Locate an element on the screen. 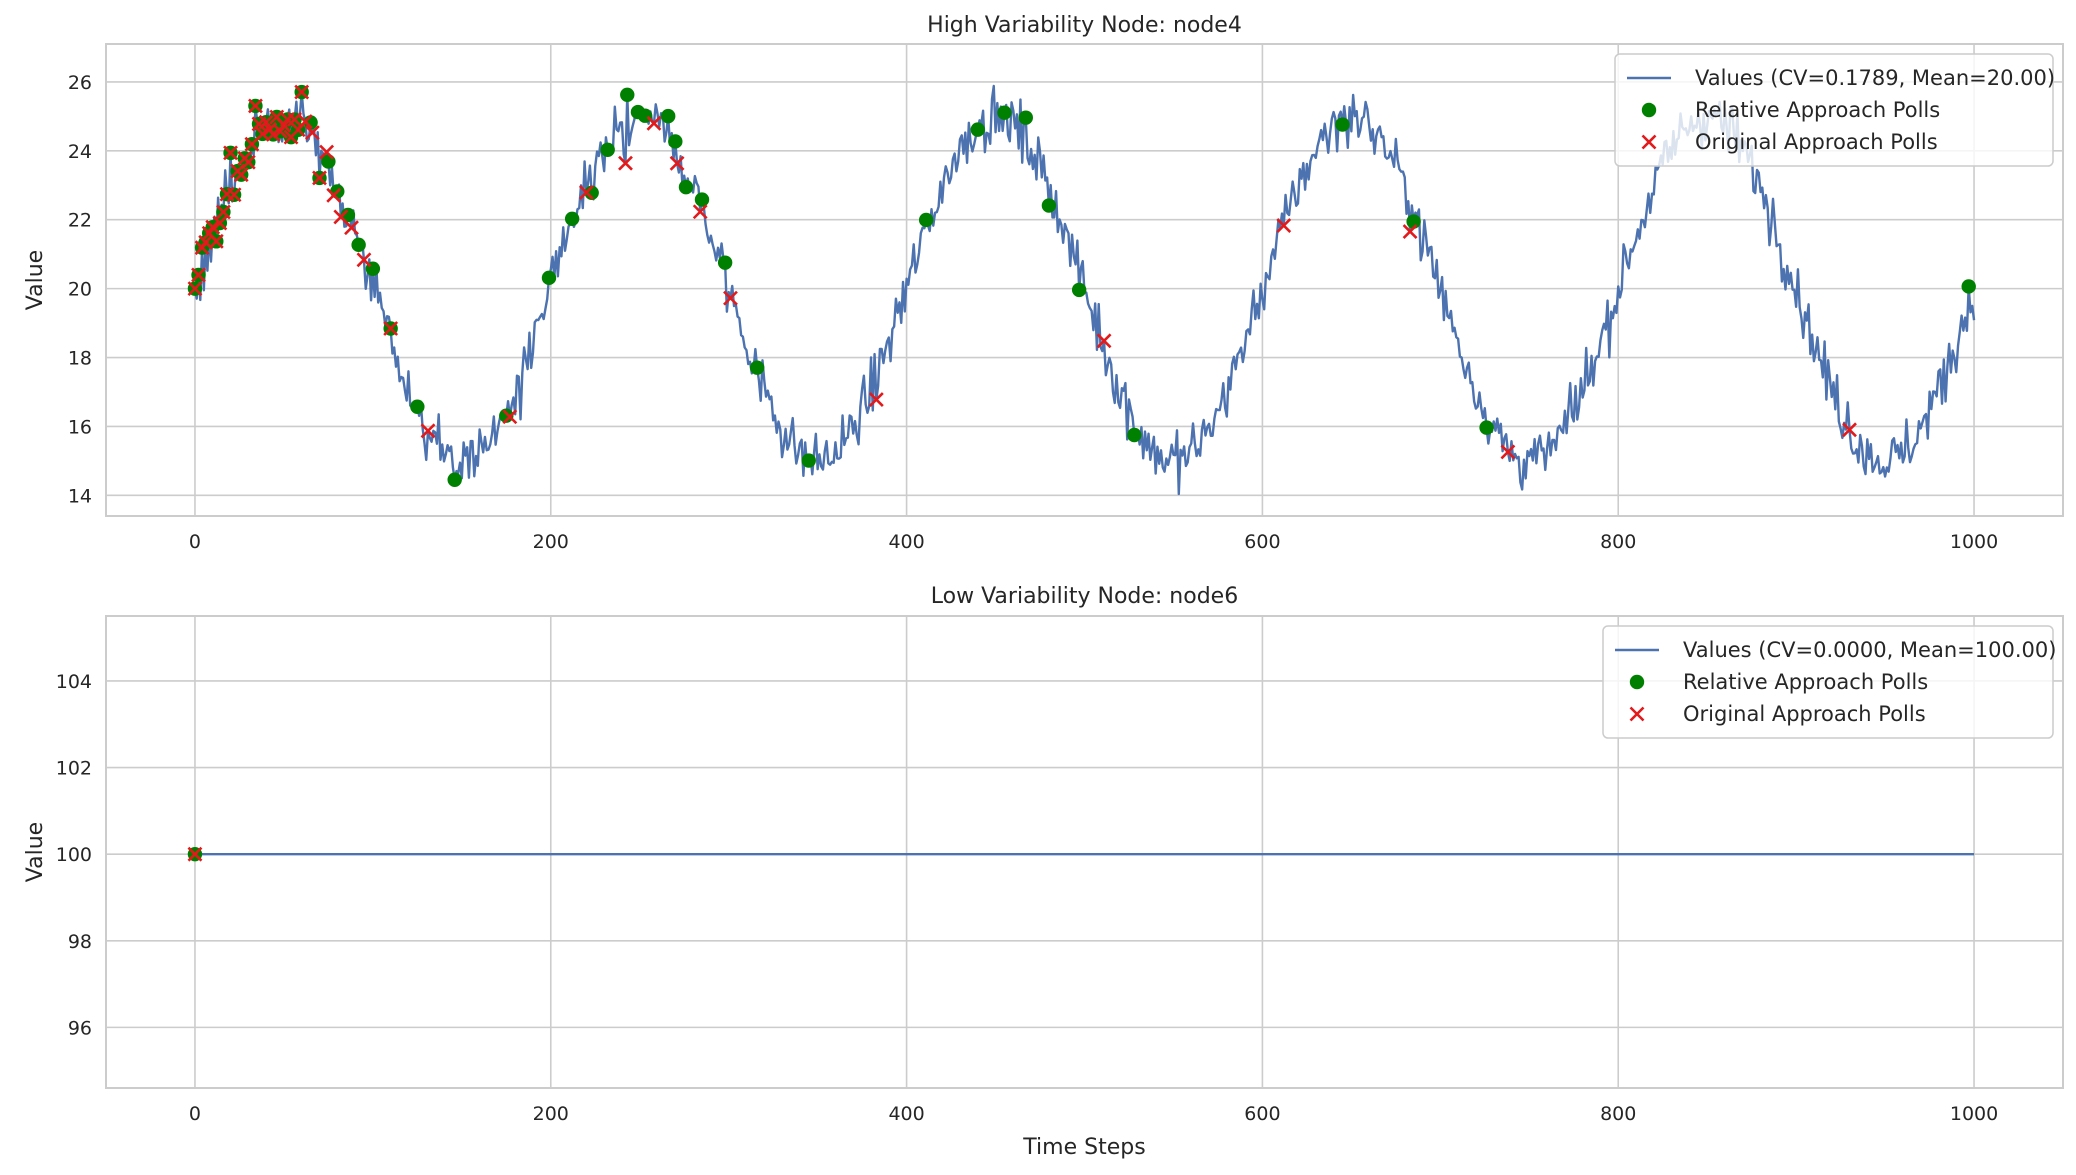 The image size is (2076, 1175). y-tick-label: 20 is located at coordinates (80, 290).